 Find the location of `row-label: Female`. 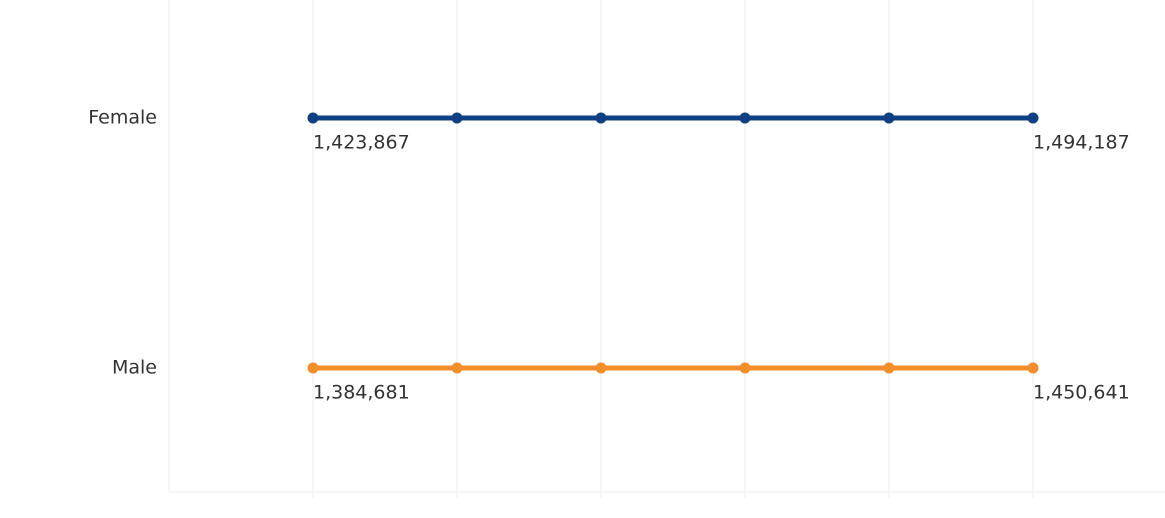

row-label: Female is located at coordinates (122, 118).